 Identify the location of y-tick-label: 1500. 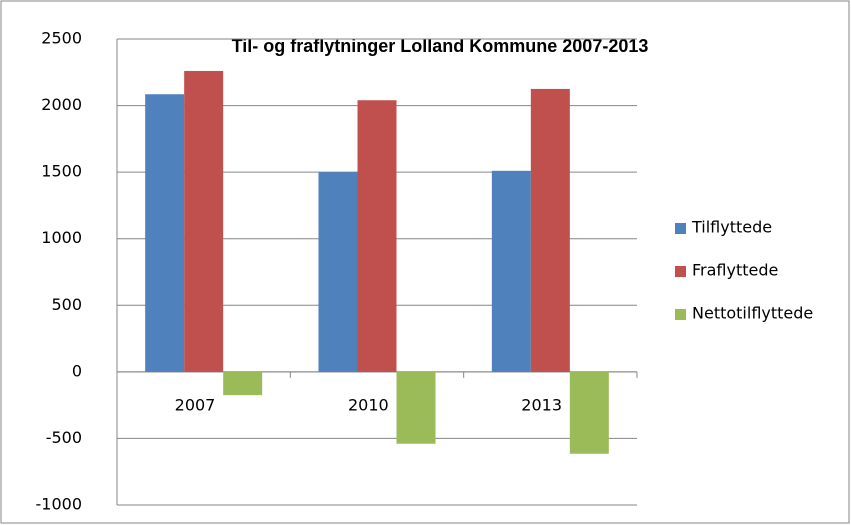
(61, 171).